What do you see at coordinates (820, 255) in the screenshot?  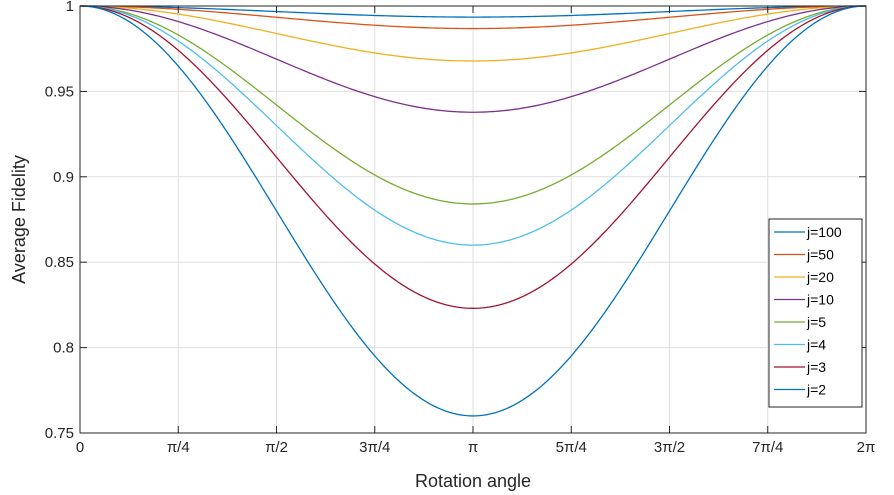 I see `legend-label: j=50` at bounding box center [820, 255].